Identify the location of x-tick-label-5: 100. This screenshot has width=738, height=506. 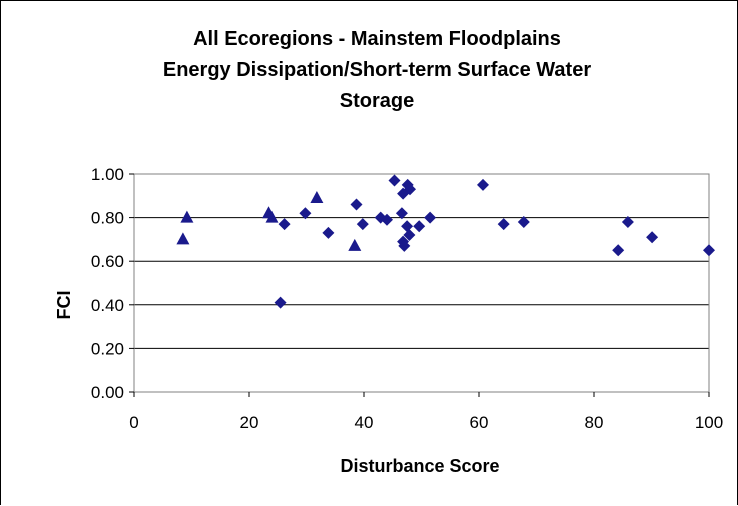
(709, 422).